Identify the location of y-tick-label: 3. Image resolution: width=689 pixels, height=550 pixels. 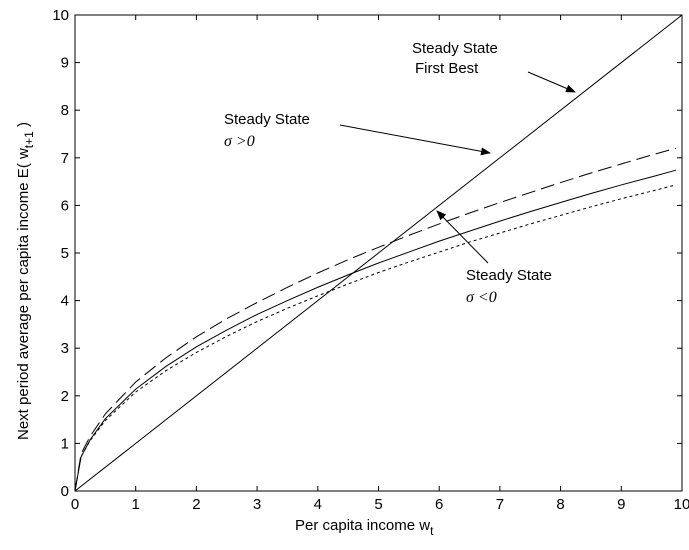
(65, 348).